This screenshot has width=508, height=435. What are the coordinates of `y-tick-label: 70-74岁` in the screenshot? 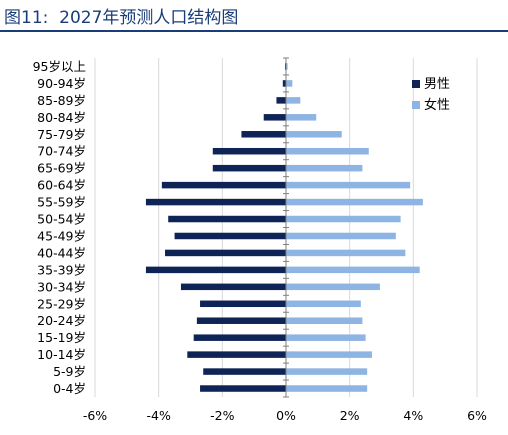 It's located at (61, 151).